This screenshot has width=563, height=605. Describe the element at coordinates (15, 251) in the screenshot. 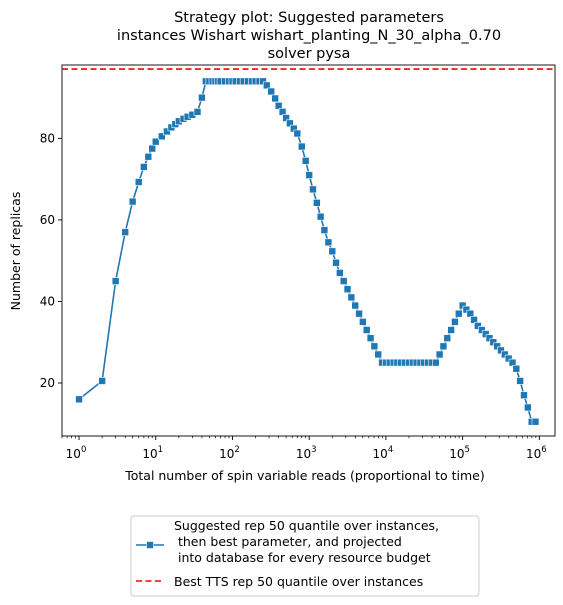

I see `y-axis-label: Number of replicas` at that location.